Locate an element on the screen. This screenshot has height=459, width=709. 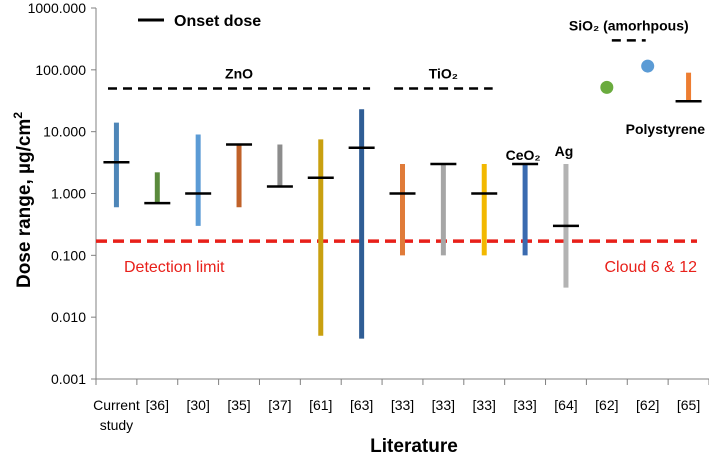
x-tick-label: [65] is located at coordinates (688, 405).